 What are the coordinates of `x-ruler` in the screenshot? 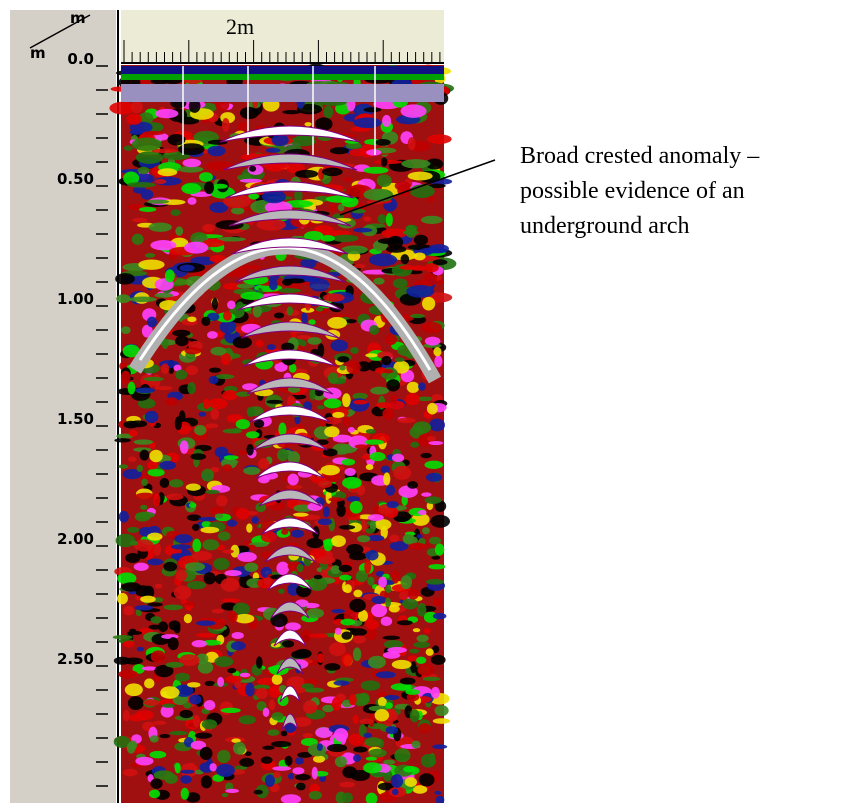 It's located at (282, 37).